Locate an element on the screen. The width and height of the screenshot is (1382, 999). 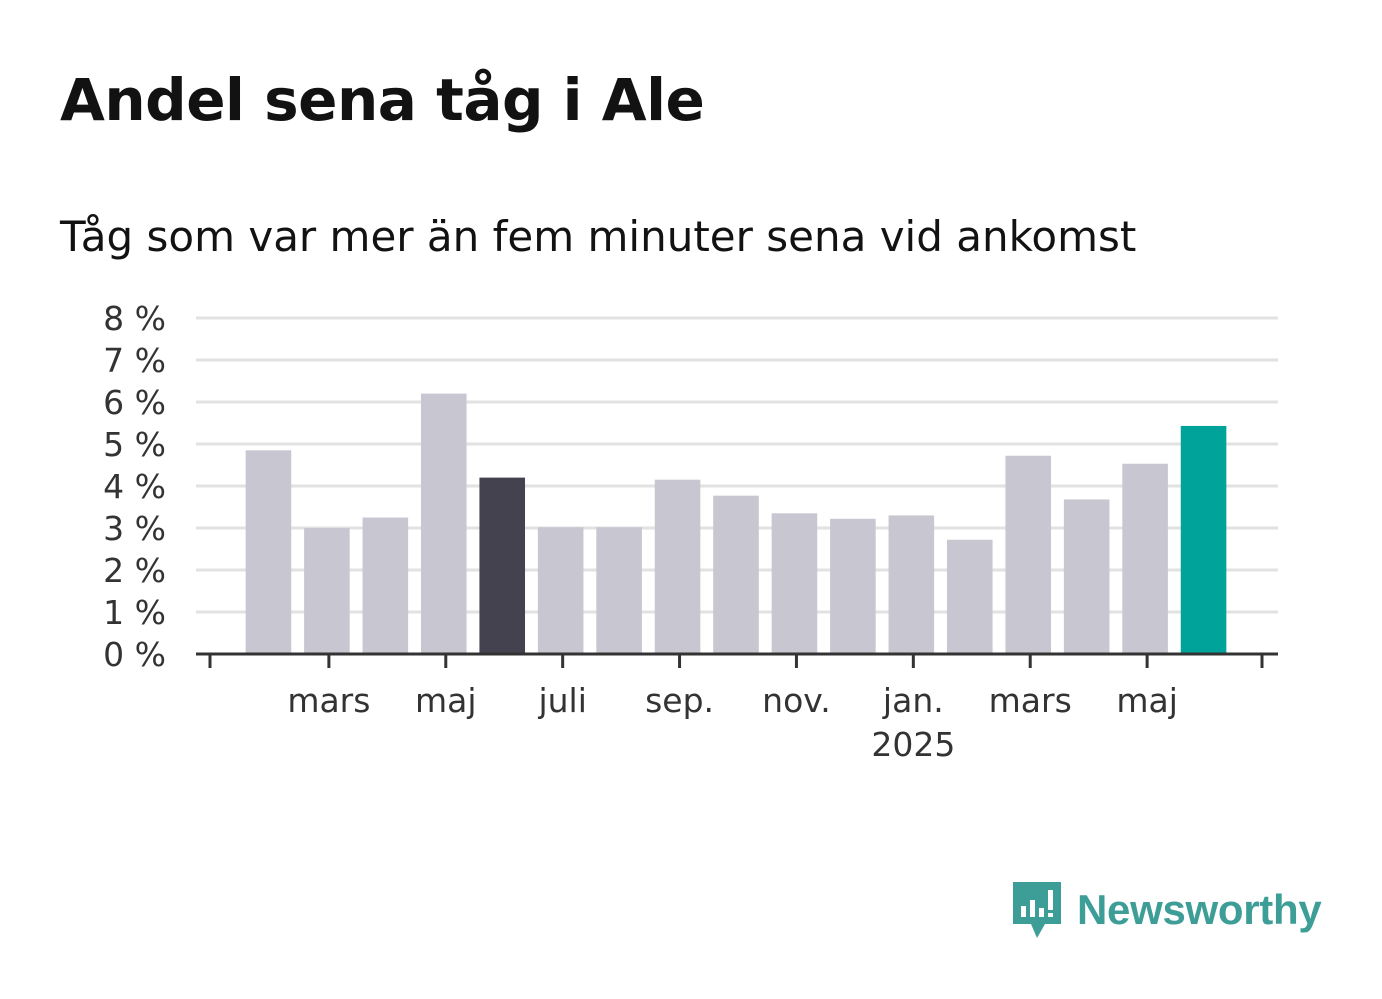
newsworthy-logo-text: Newsworthy is located at coordinates (1199, 909).